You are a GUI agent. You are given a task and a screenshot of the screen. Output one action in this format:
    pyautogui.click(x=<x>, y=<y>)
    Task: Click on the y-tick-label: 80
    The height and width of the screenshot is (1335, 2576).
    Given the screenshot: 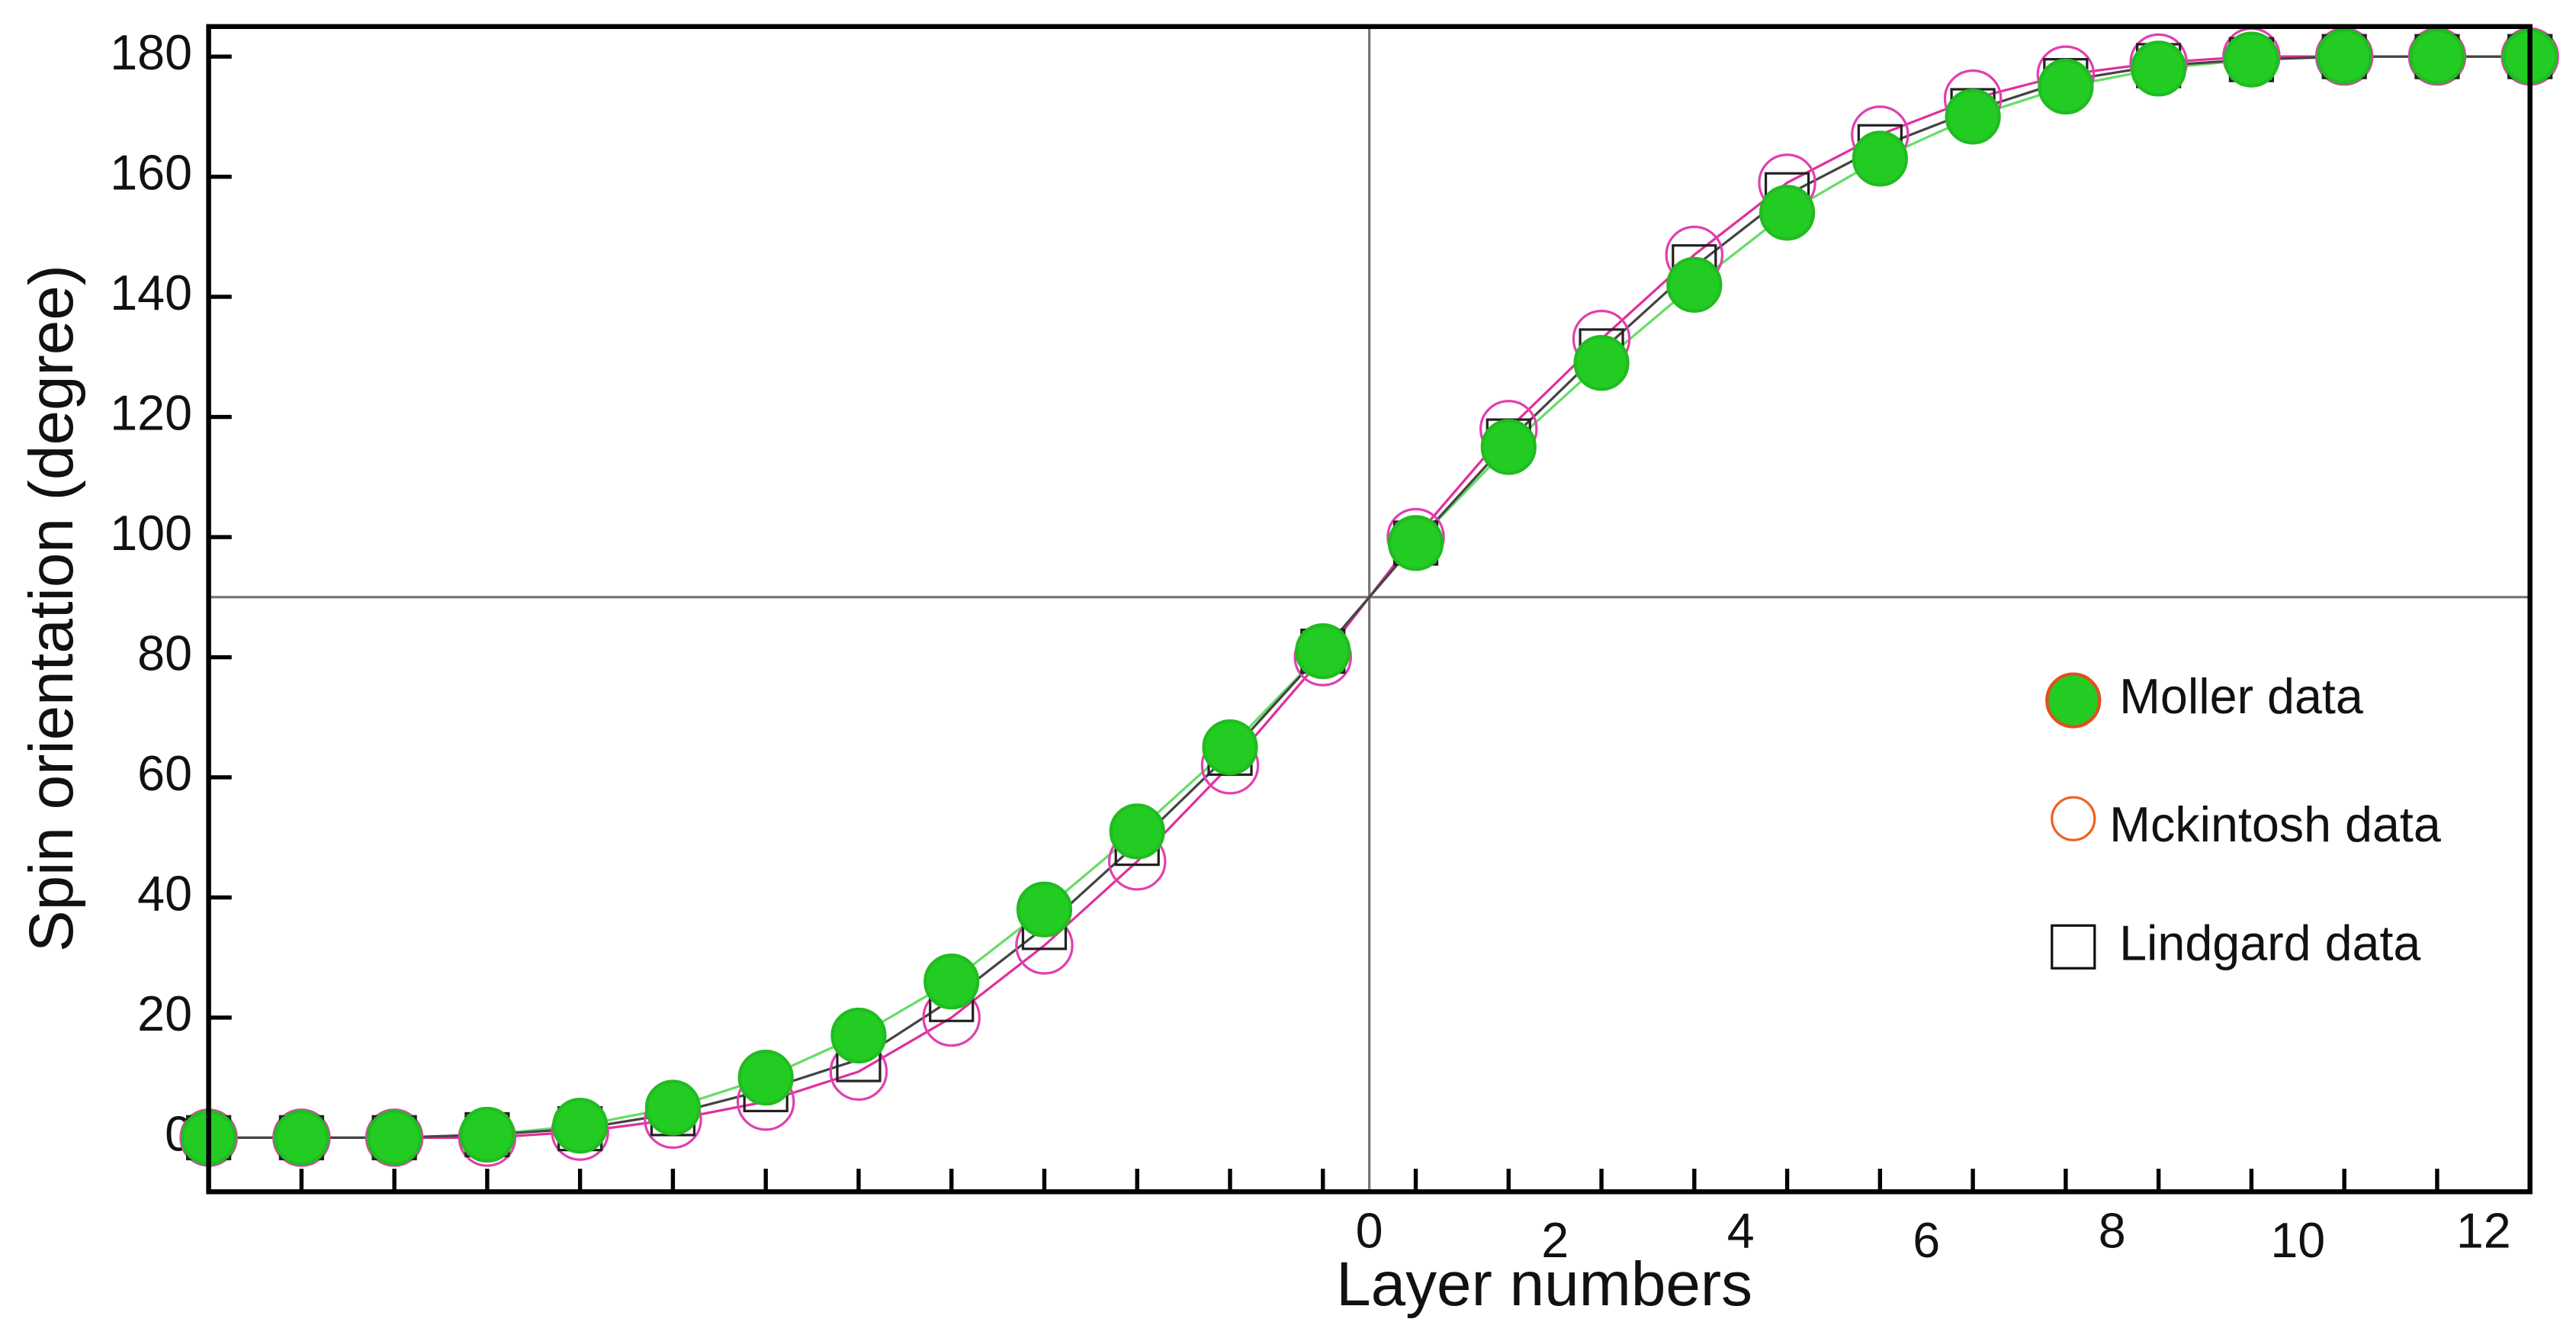 What is the action you would take?
    pyautogui.click(x=164, y=653)
    